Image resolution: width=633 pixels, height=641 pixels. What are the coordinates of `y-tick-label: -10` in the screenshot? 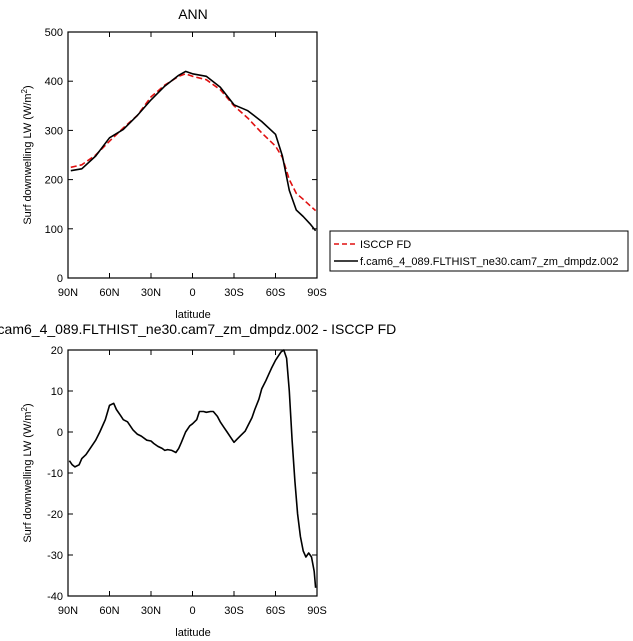 It's located at (55, 474).